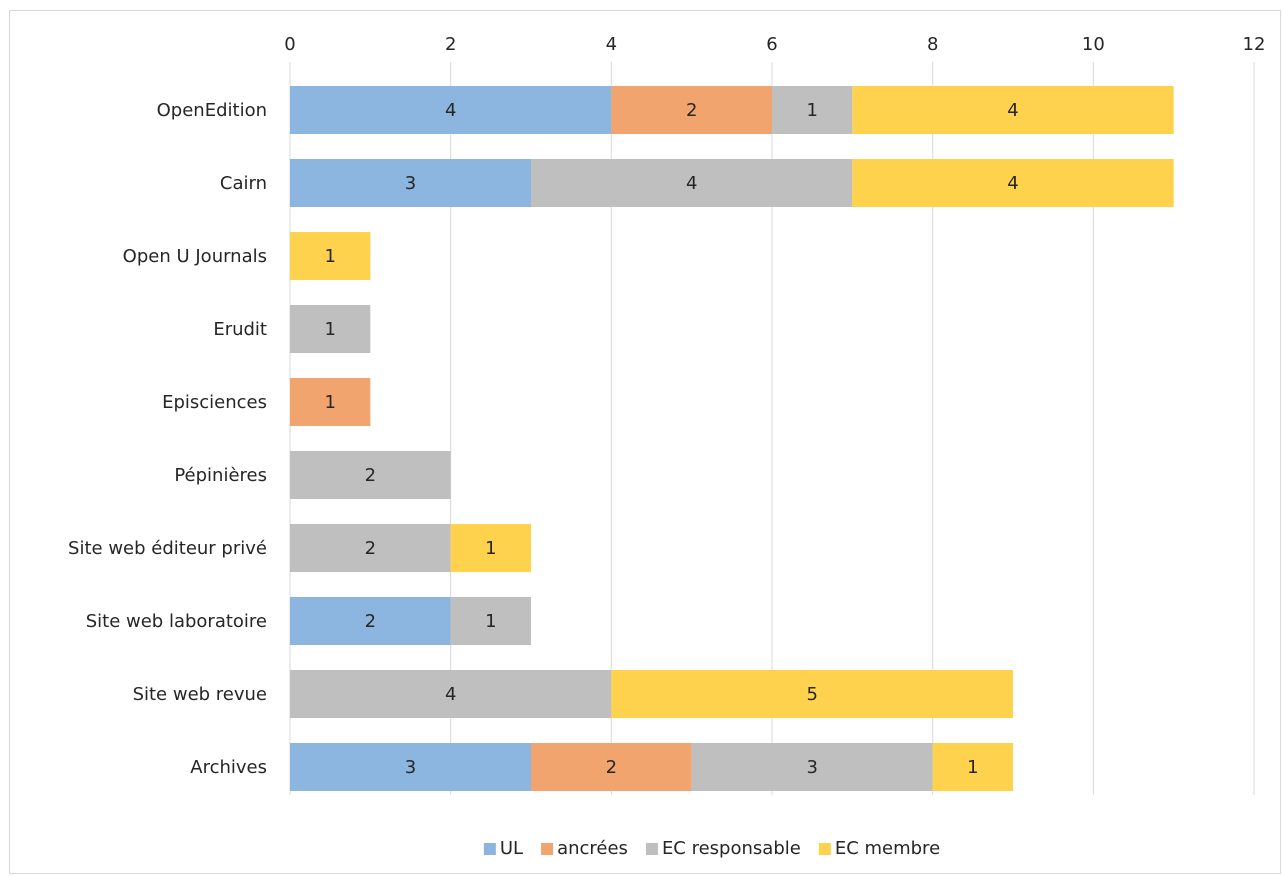 This screenshot has height=876, width=1283. What do you see at coordinates (240, 329) in the screenshot?
I see `category-label: Erudit` at bounding box center [240, 329].